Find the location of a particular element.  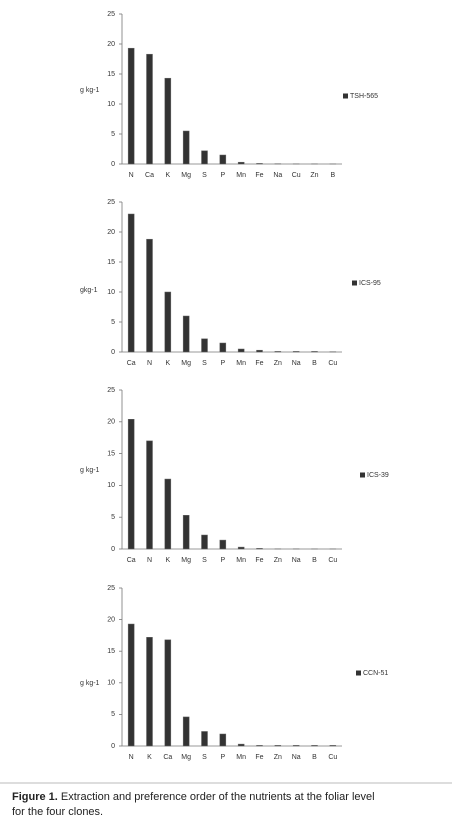

y-tick-label: 0 is located at coordinates (113, 352).